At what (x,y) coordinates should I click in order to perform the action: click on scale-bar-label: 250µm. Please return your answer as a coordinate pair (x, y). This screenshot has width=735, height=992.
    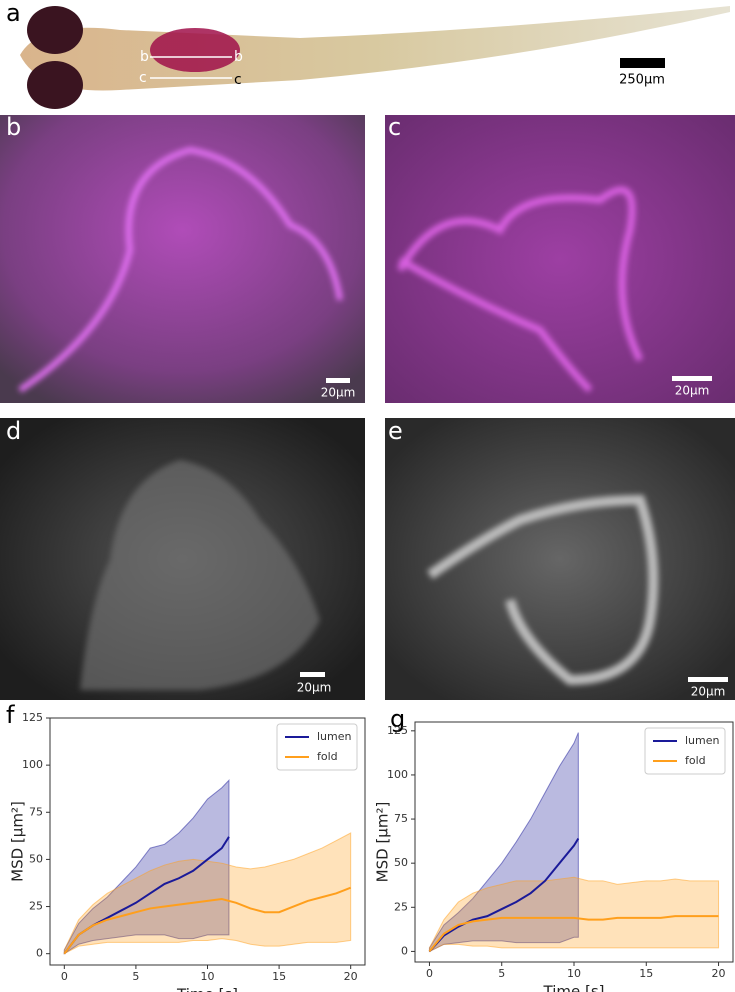
    Looking at the image, I should click on (642, 80).